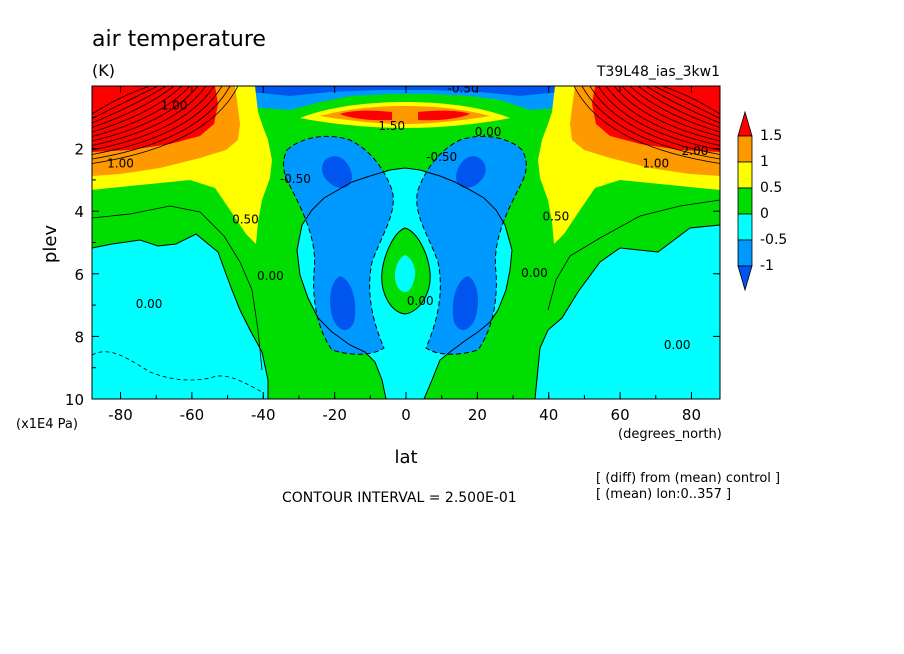 This screenshot has width=904, height=654. Describe the element at coordinates (627, 311) in the screenshot. I see `contour-zero-right` at that location.